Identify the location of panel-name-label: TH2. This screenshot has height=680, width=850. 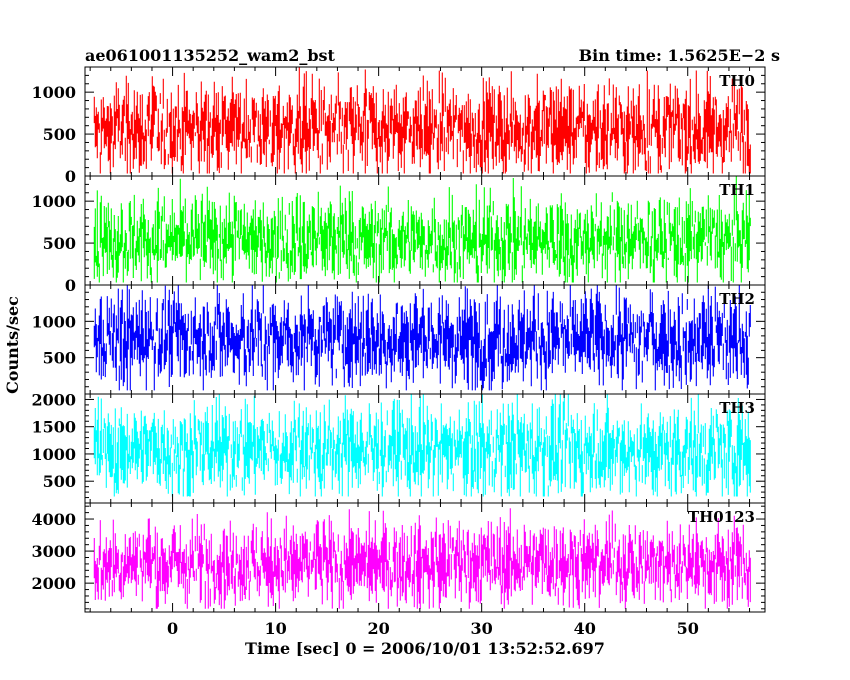
(737, 299).